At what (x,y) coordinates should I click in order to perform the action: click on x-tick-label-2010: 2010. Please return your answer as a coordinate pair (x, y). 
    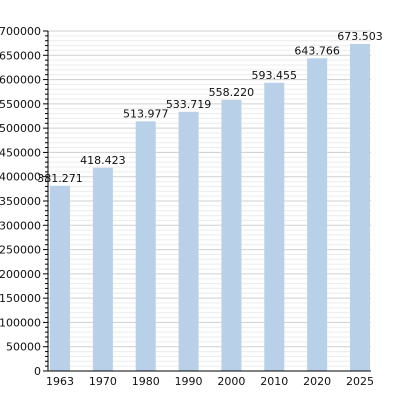
    Looking at the image, I should click on (274, 381).